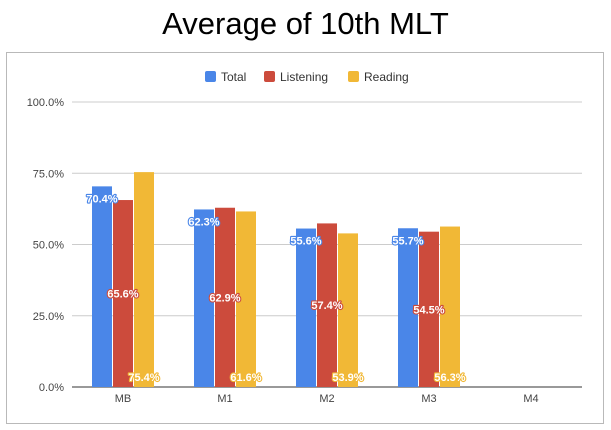 The height and width of the screenshot is (430, 611). I want to click on x-tick-label: M4, so click(530, 399).